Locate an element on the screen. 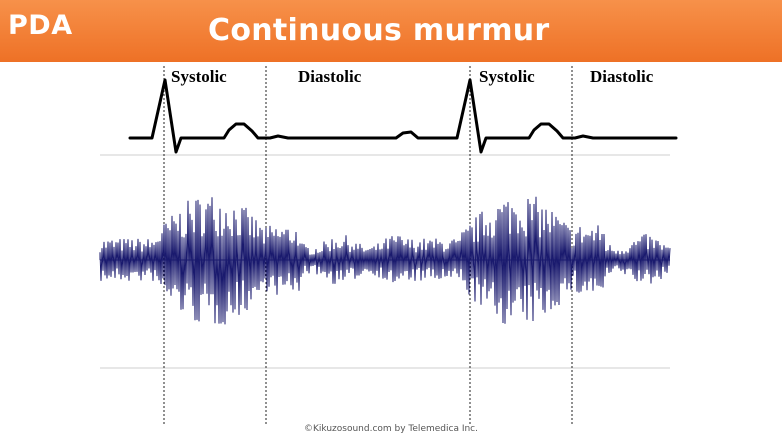 This screenshot has height=440, width=782. phase-label-diastolic-1: Diastolic is located at coordinates (330, 76).